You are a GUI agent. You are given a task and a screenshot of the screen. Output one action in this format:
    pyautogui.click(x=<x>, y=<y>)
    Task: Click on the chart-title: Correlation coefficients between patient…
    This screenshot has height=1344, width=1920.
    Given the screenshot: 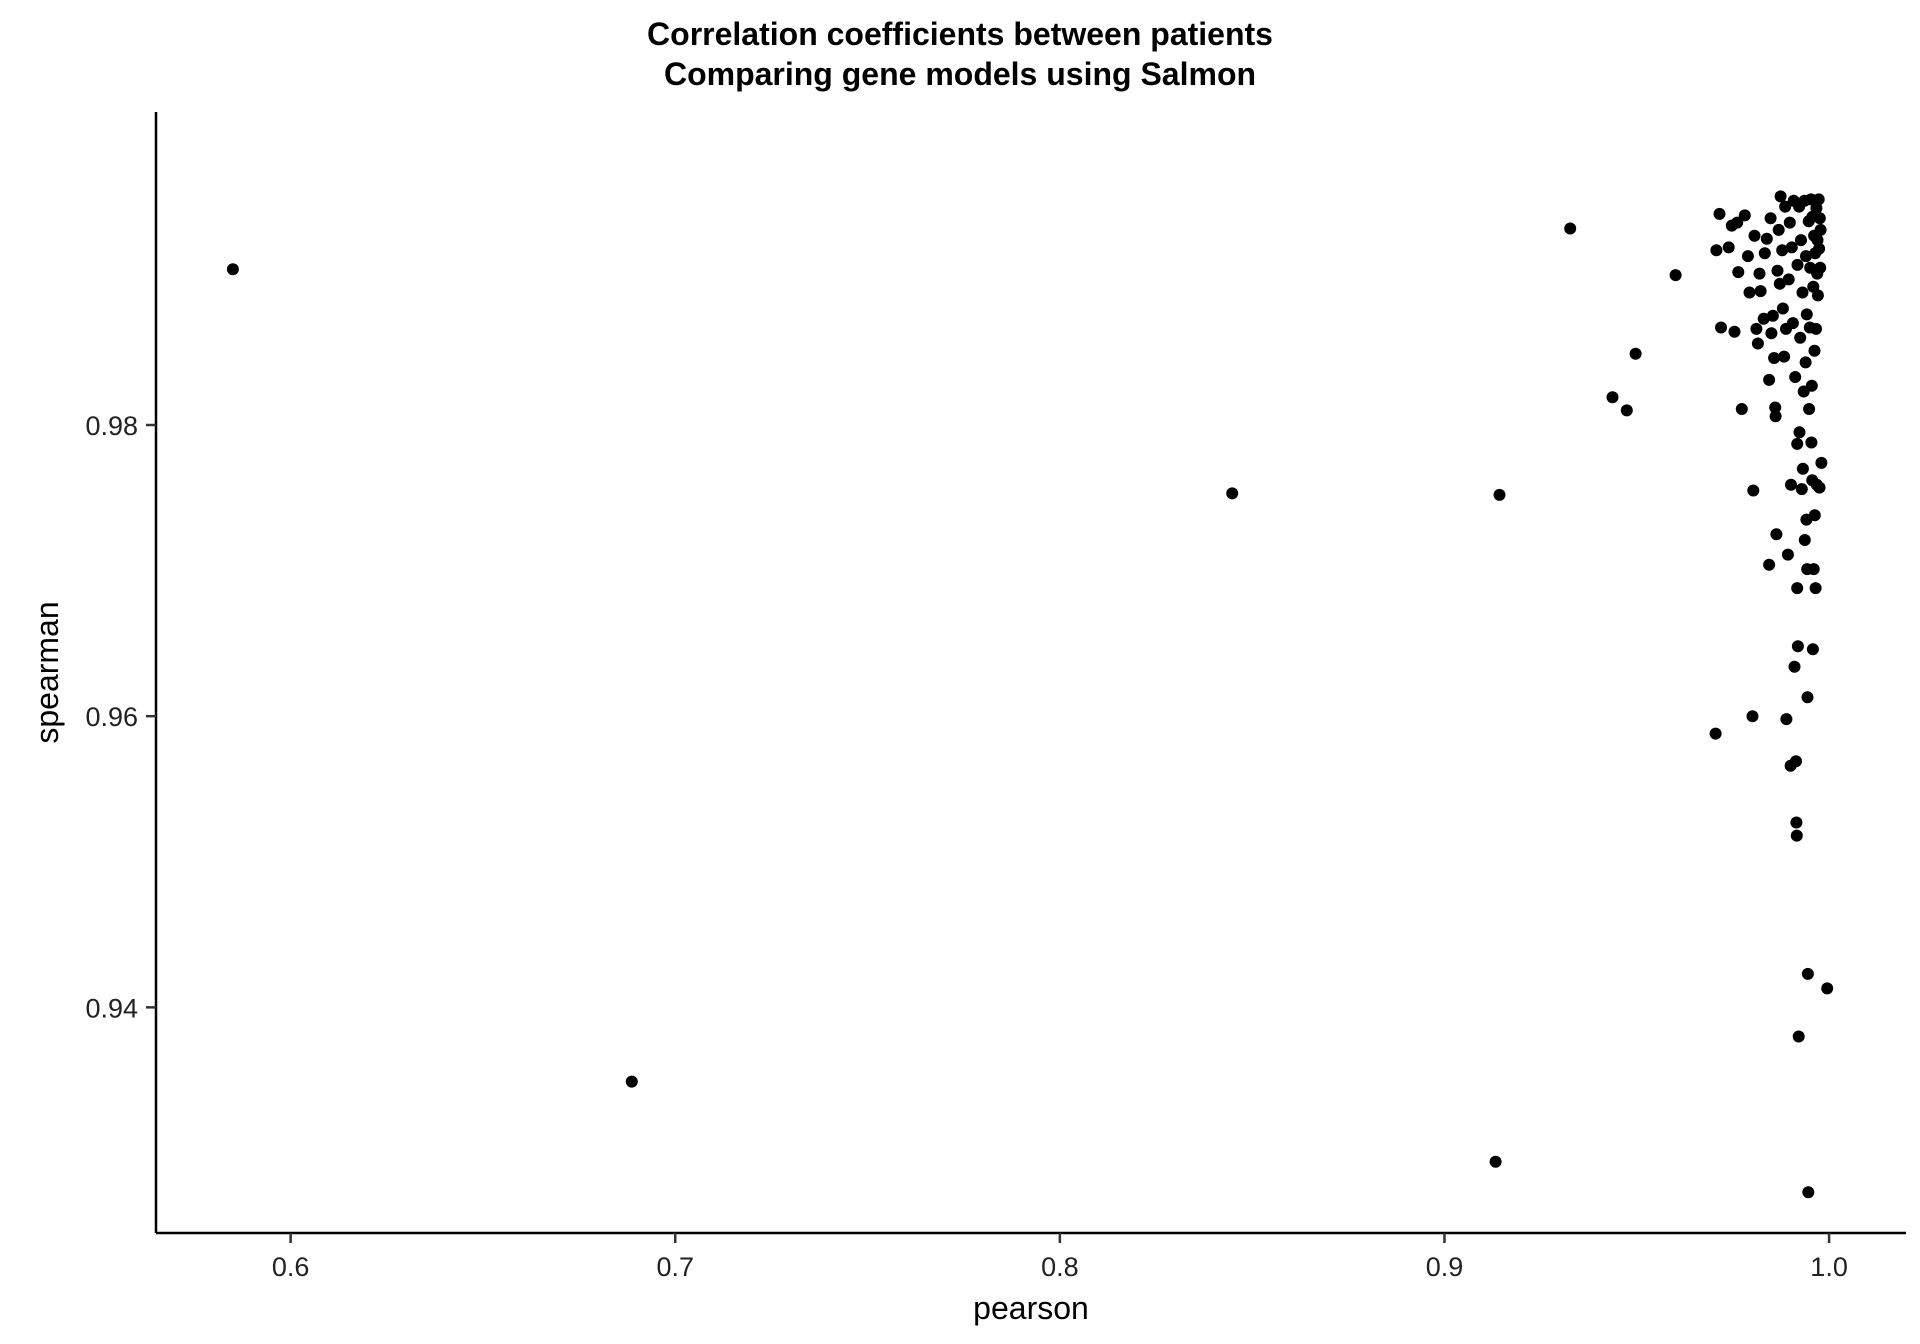 What is the action you would take?
    pyautogui.click(x=960, y=34)
    